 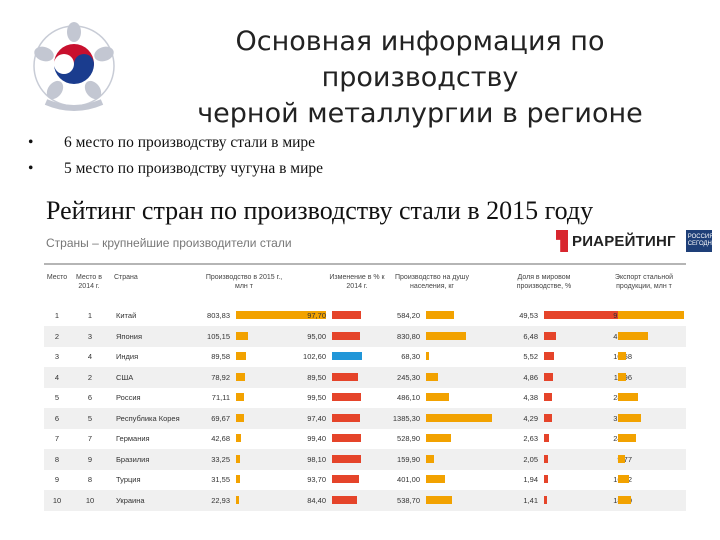 What do you see at coordinates (129, 336) in the screenshot?
I see `country-cell: Япония` at bounding box center [129, 336].